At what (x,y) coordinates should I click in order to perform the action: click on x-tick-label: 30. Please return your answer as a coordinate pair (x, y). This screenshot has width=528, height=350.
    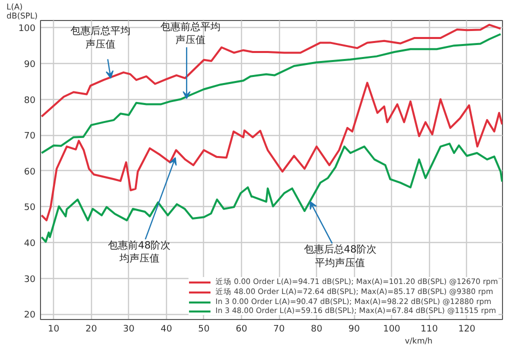
    Looking at the image, I should click on (129, 329).